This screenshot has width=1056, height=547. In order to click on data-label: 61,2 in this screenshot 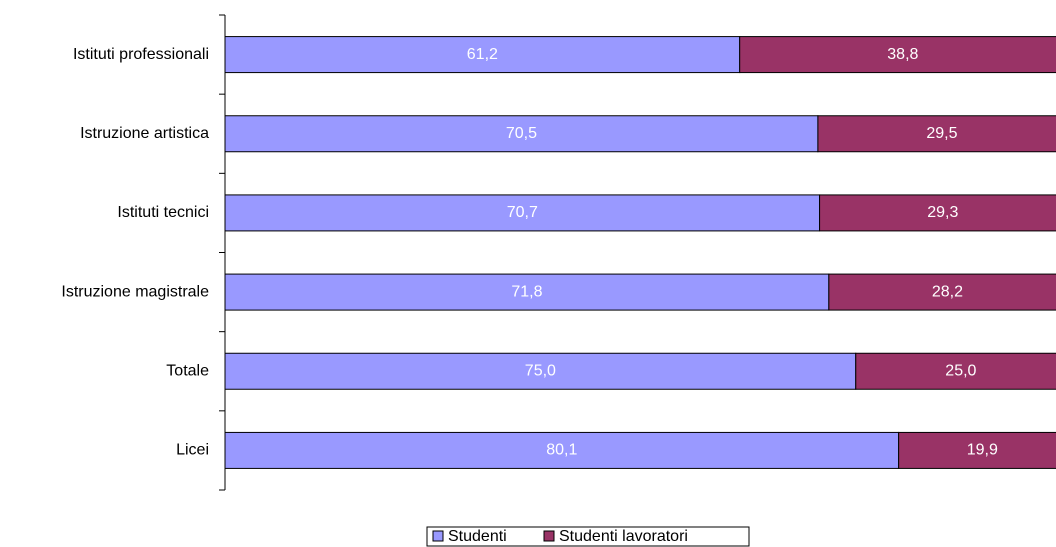, I will do `click(482, 54)`.